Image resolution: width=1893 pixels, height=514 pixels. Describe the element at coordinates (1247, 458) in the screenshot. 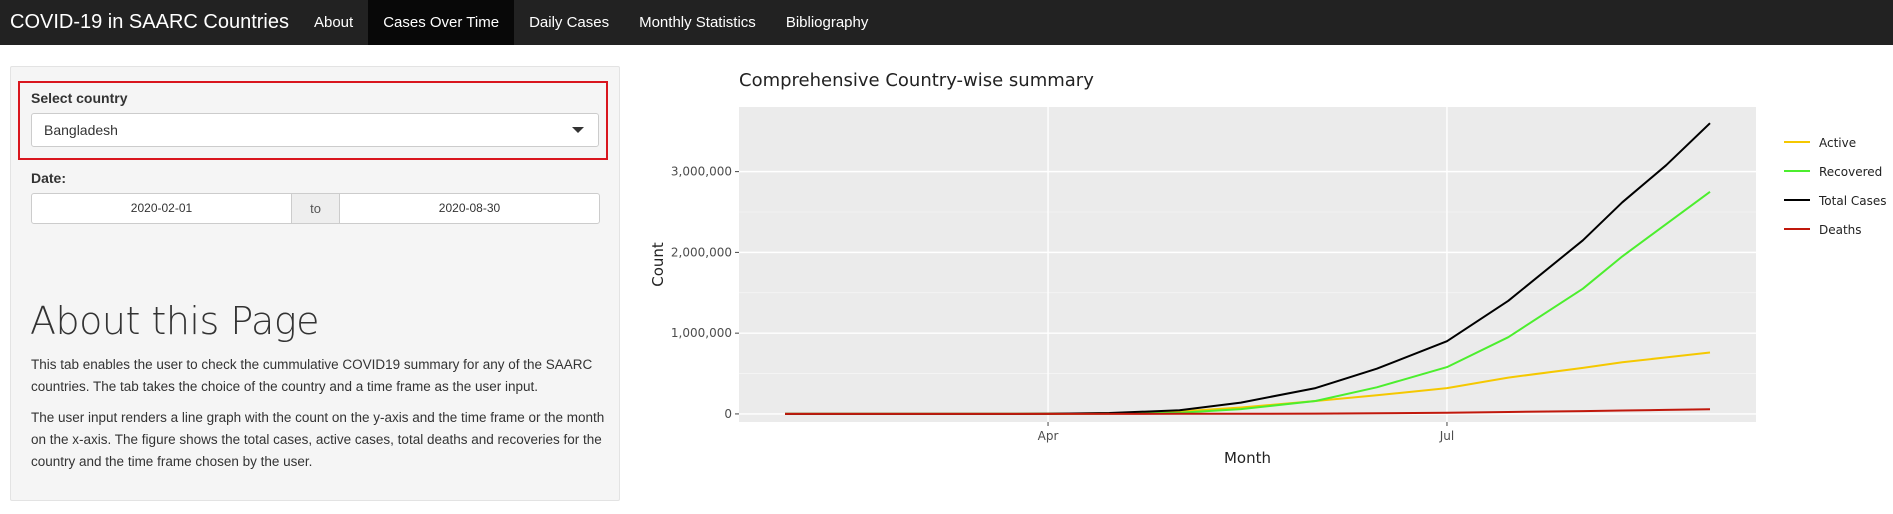

I see `x-axis-title: Month` at that location.